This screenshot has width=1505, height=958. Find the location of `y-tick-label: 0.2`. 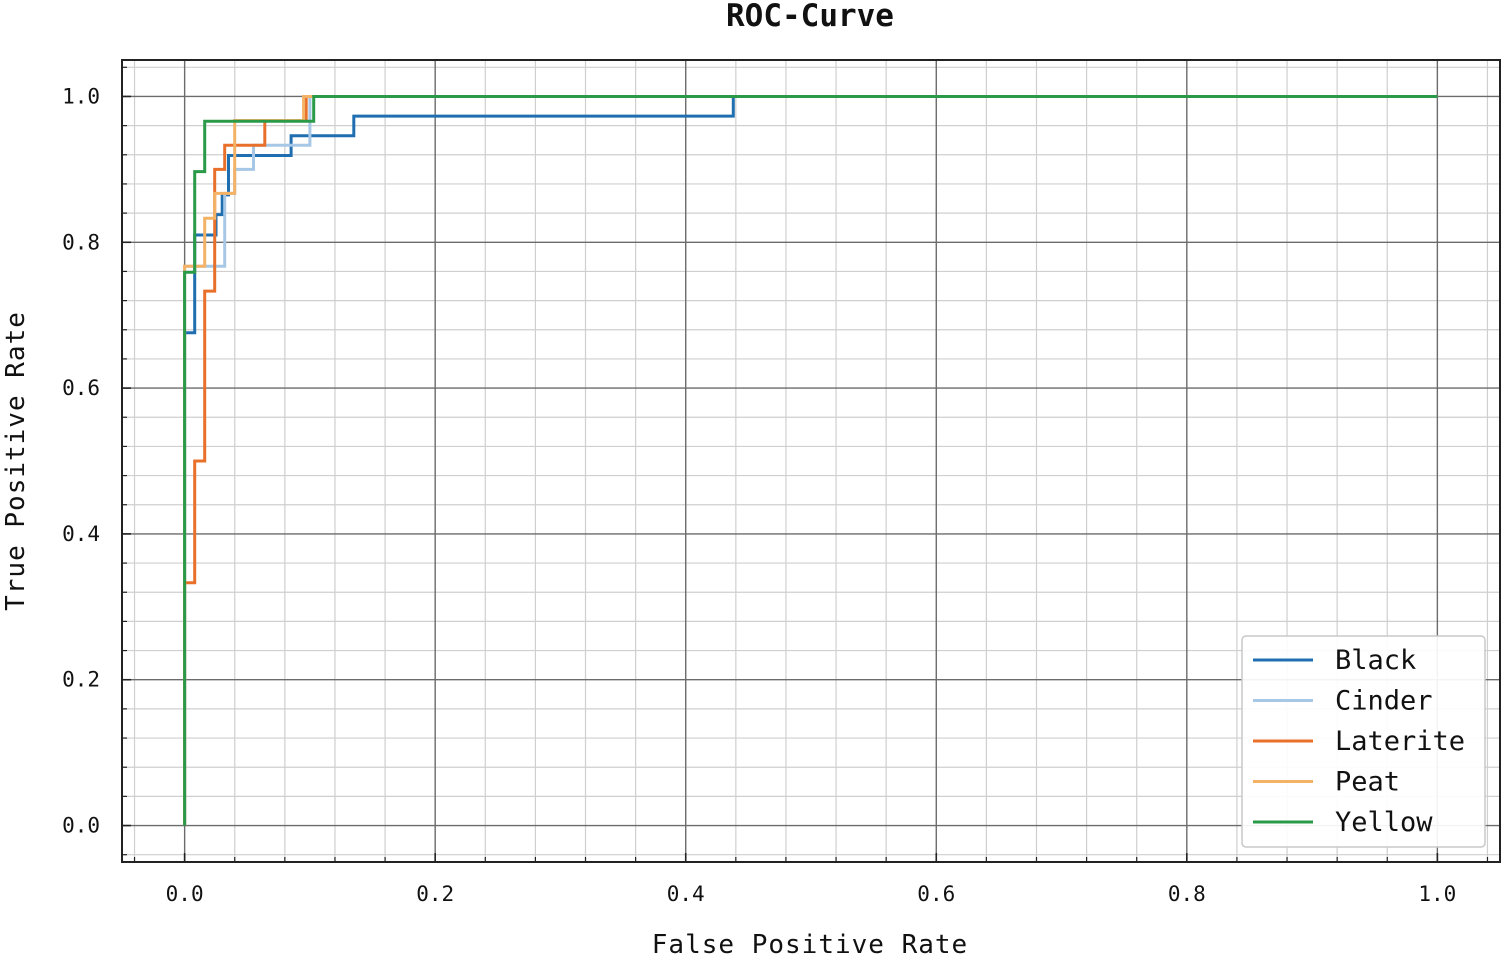

y-tick-label: 0.2 is located at coordinates (81, 680).